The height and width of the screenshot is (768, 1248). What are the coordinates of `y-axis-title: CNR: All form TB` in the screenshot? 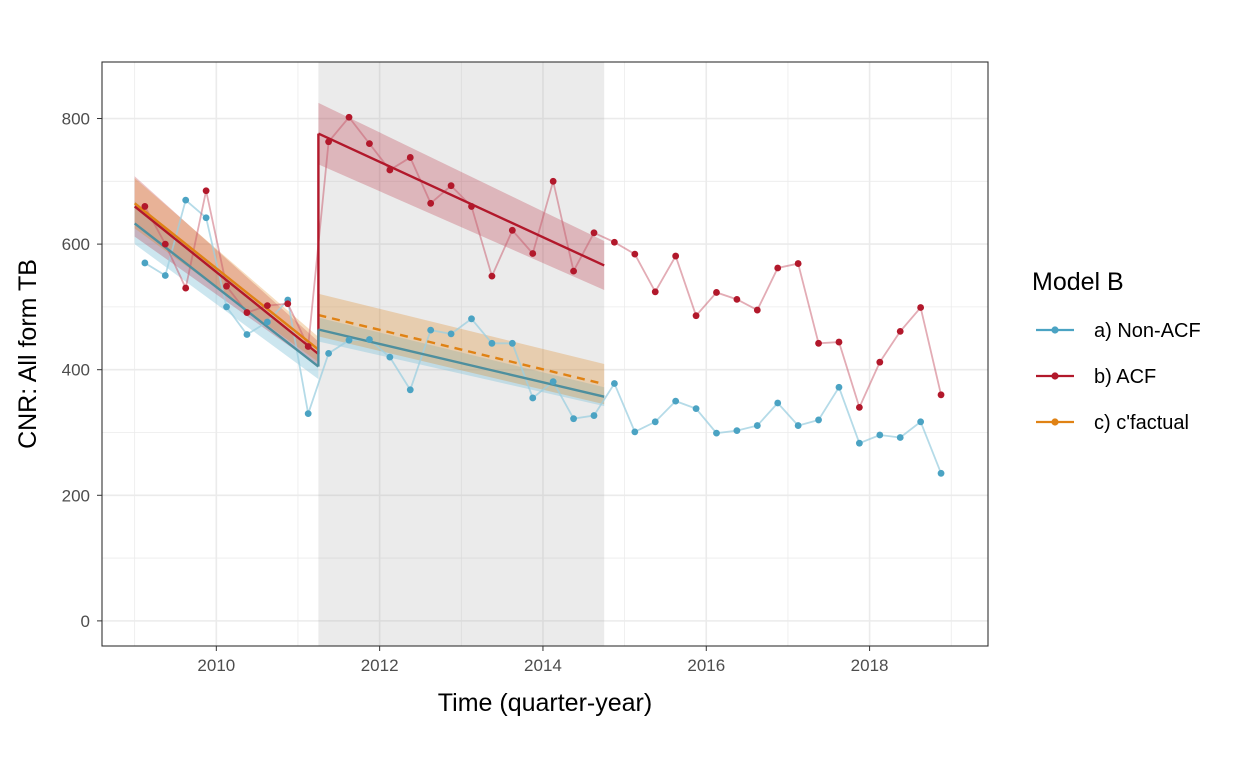 It's located at (28, 354).